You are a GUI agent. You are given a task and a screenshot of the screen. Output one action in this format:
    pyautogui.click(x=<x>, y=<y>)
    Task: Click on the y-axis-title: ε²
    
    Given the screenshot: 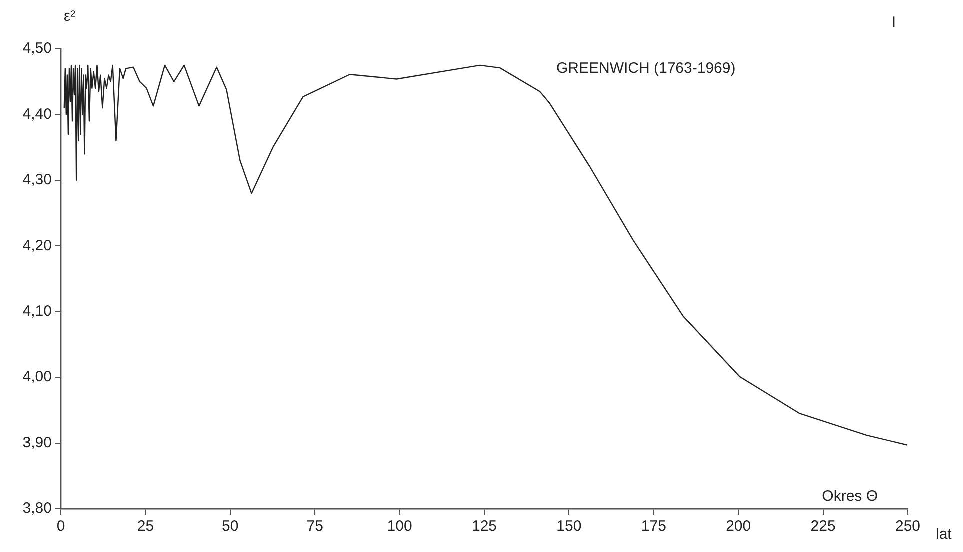 What is the action you would take?
    pyautogui.click(x=70, y=16)
    